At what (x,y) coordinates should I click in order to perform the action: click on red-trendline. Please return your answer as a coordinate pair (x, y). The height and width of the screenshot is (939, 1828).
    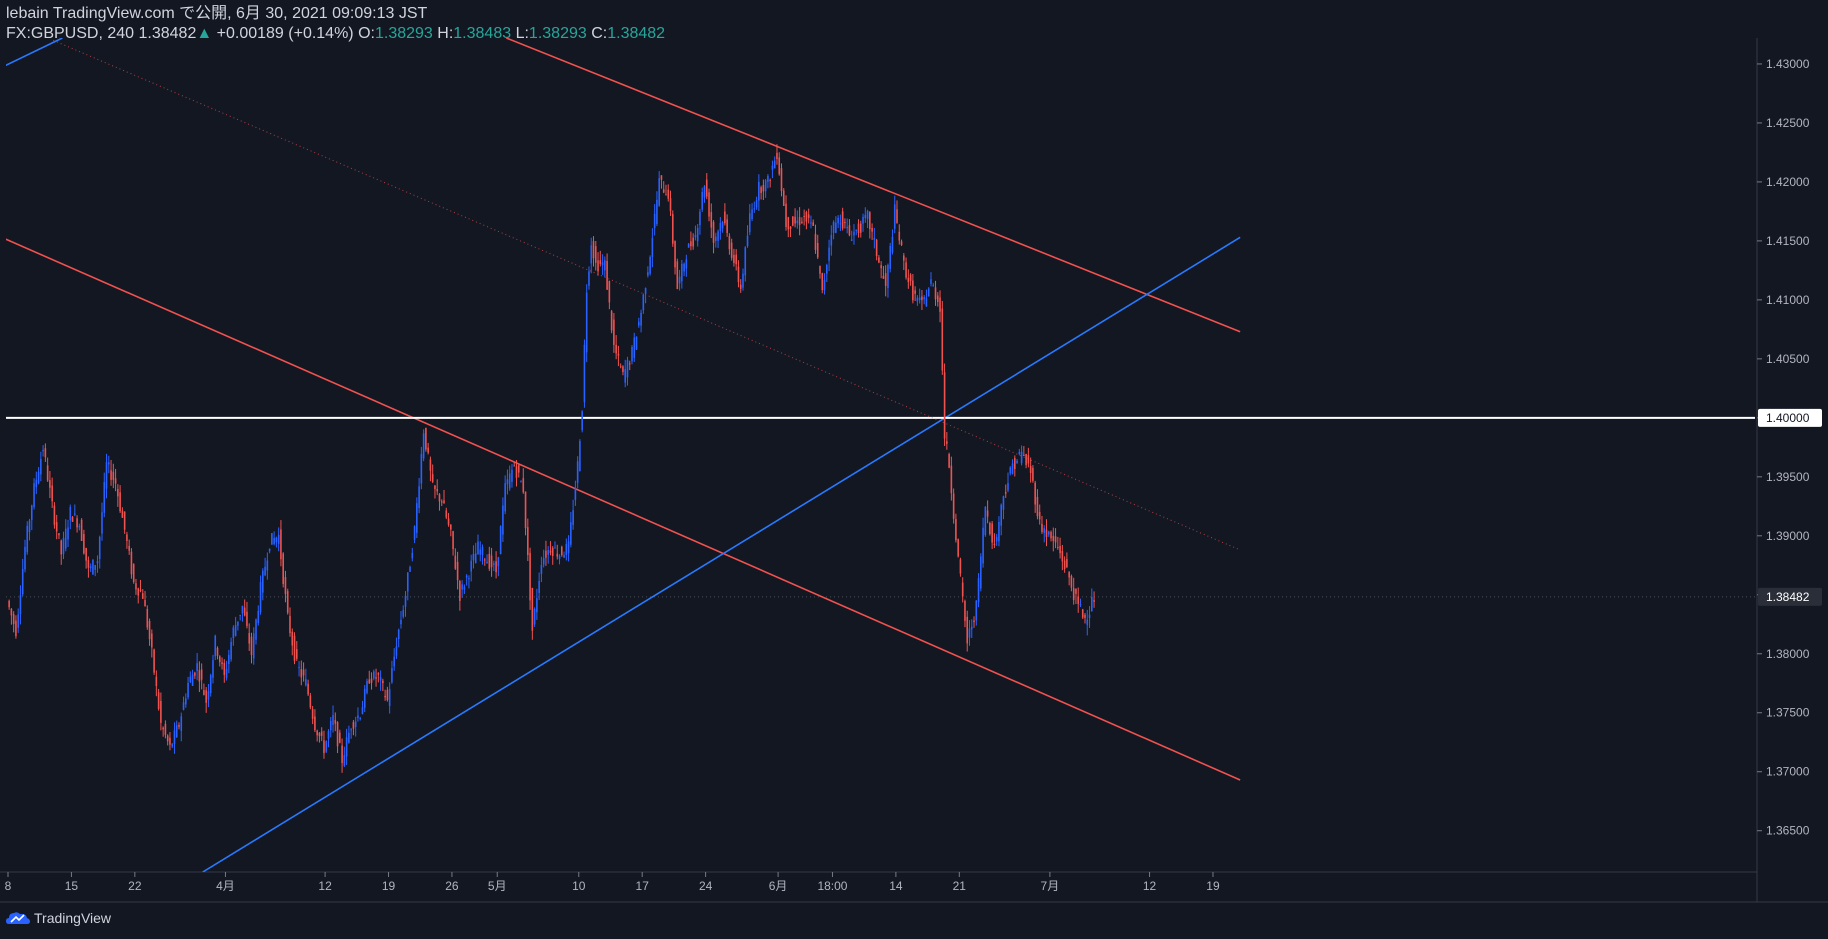
    Looking at the image, I should click on (873, 185).